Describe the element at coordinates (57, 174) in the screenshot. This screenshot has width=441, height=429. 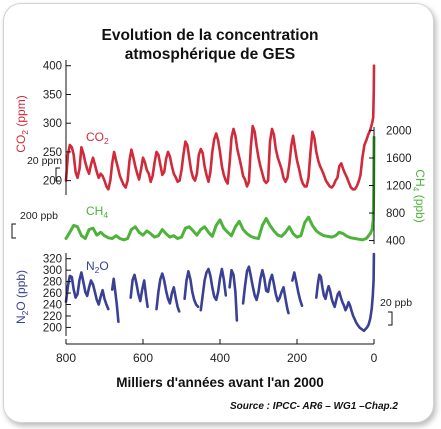
I see `co2-scale-bar` at that location.